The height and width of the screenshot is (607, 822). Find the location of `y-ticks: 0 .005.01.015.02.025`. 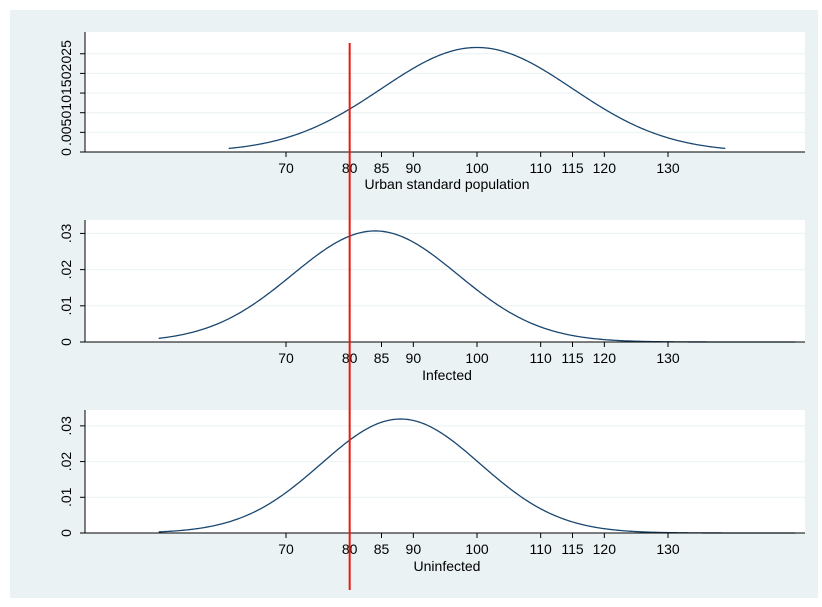

y-ticks: 0 .005.01.015.02.025 is located at coordinates (71, 98).